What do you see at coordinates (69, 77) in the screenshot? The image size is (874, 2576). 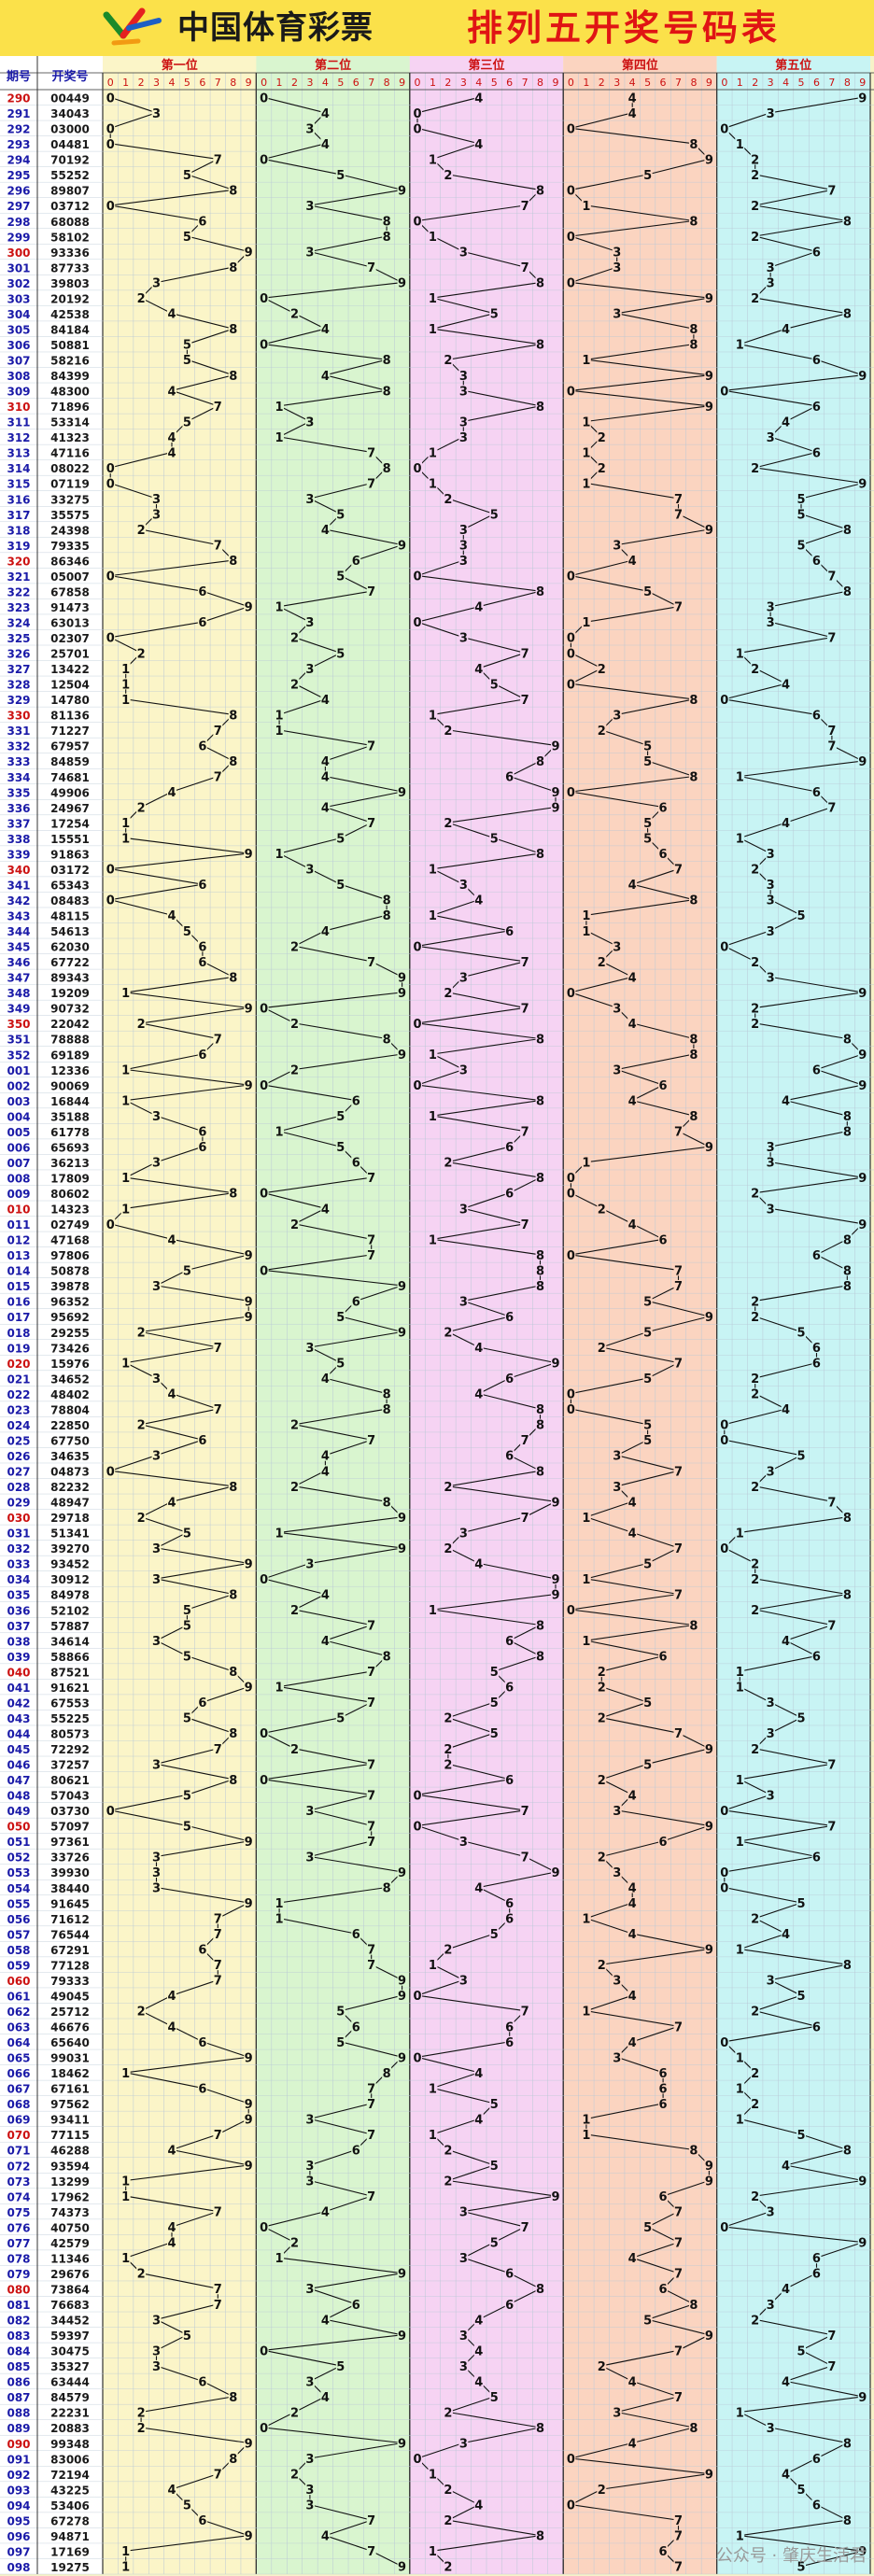 I see `number-column-header: 开奖号` at bounding box center [69, 77].